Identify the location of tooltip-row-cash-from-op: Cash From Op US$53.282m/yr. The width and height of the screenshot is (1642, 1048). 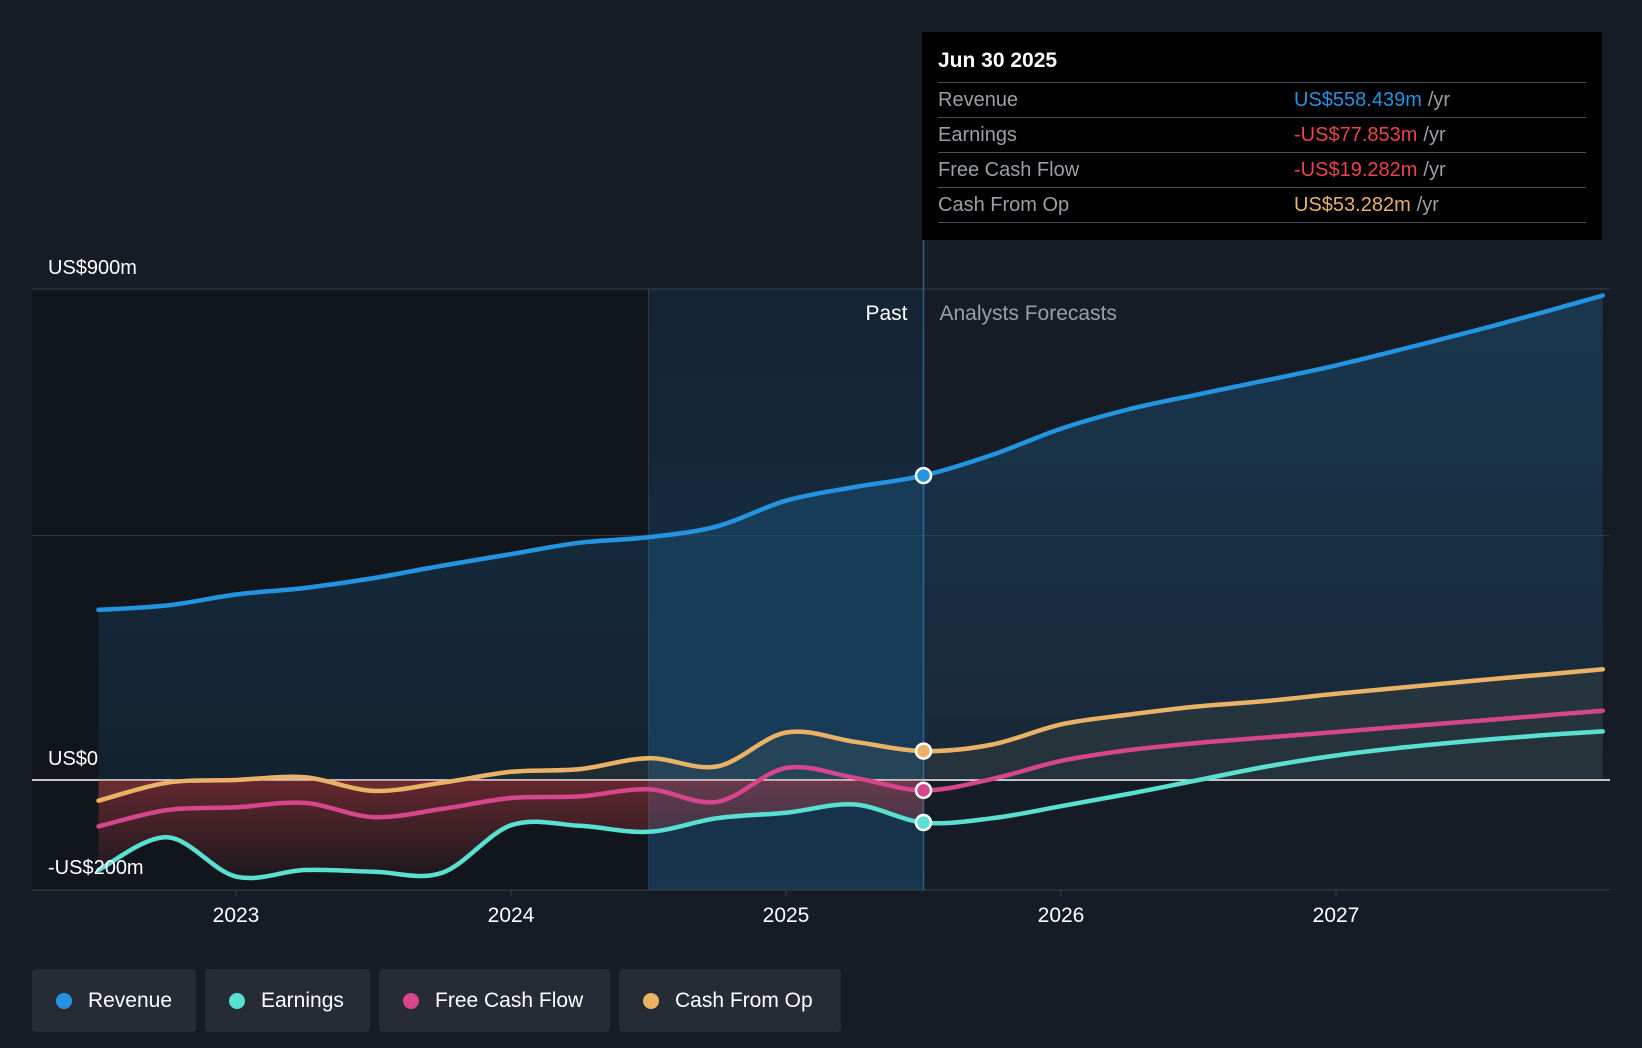
(1262, 205).